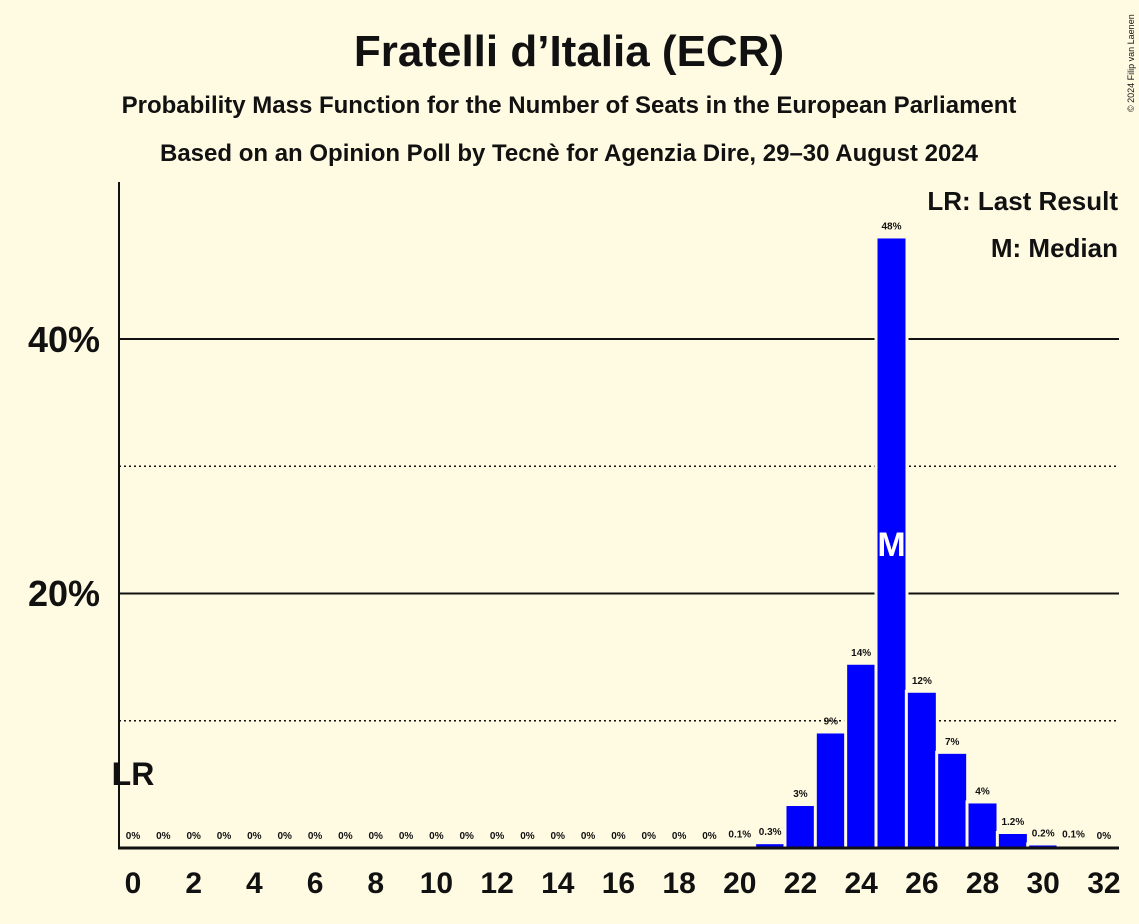  I want to click on x-tick-6: 6, so click(315, 883).